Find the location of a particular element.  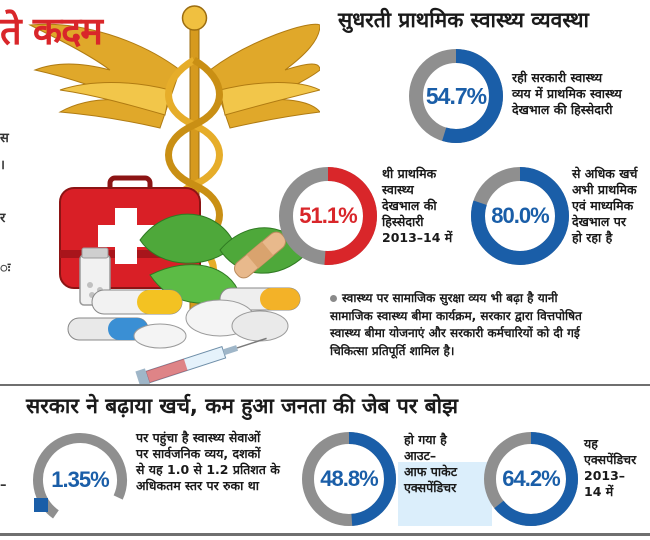

stat-ring-primary-share: 54.7% is located at coordinates (456, 96).